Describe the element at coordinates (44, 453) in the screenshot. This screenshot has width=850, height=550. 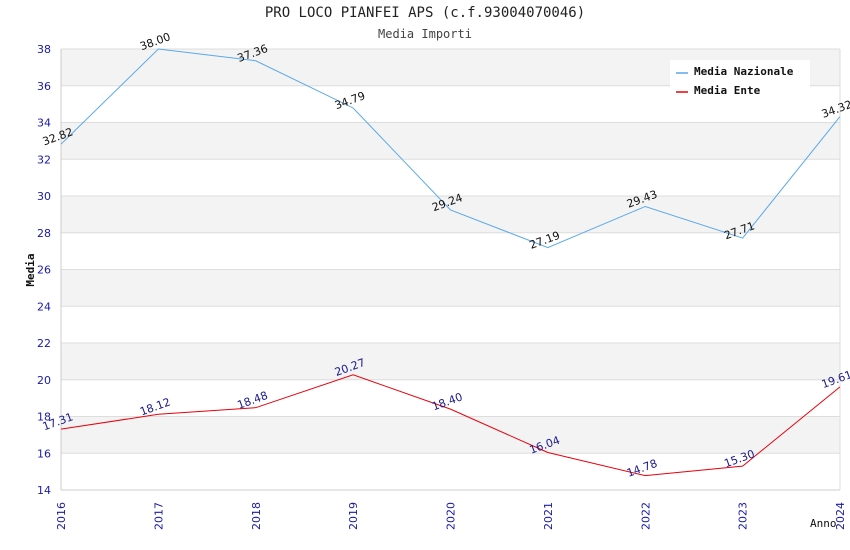
I see `y-tick-label: 16` at that location.